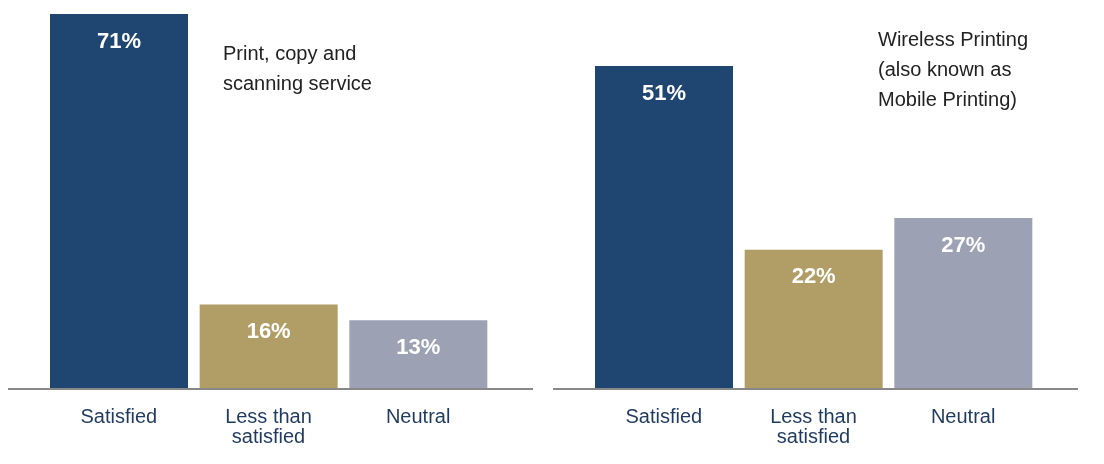 This screenshot has height=464, width=1104. What do you see at coordinates (418, 346) in the screenshot?
I see `data-label: 13%` at bounding box center [418, 346].